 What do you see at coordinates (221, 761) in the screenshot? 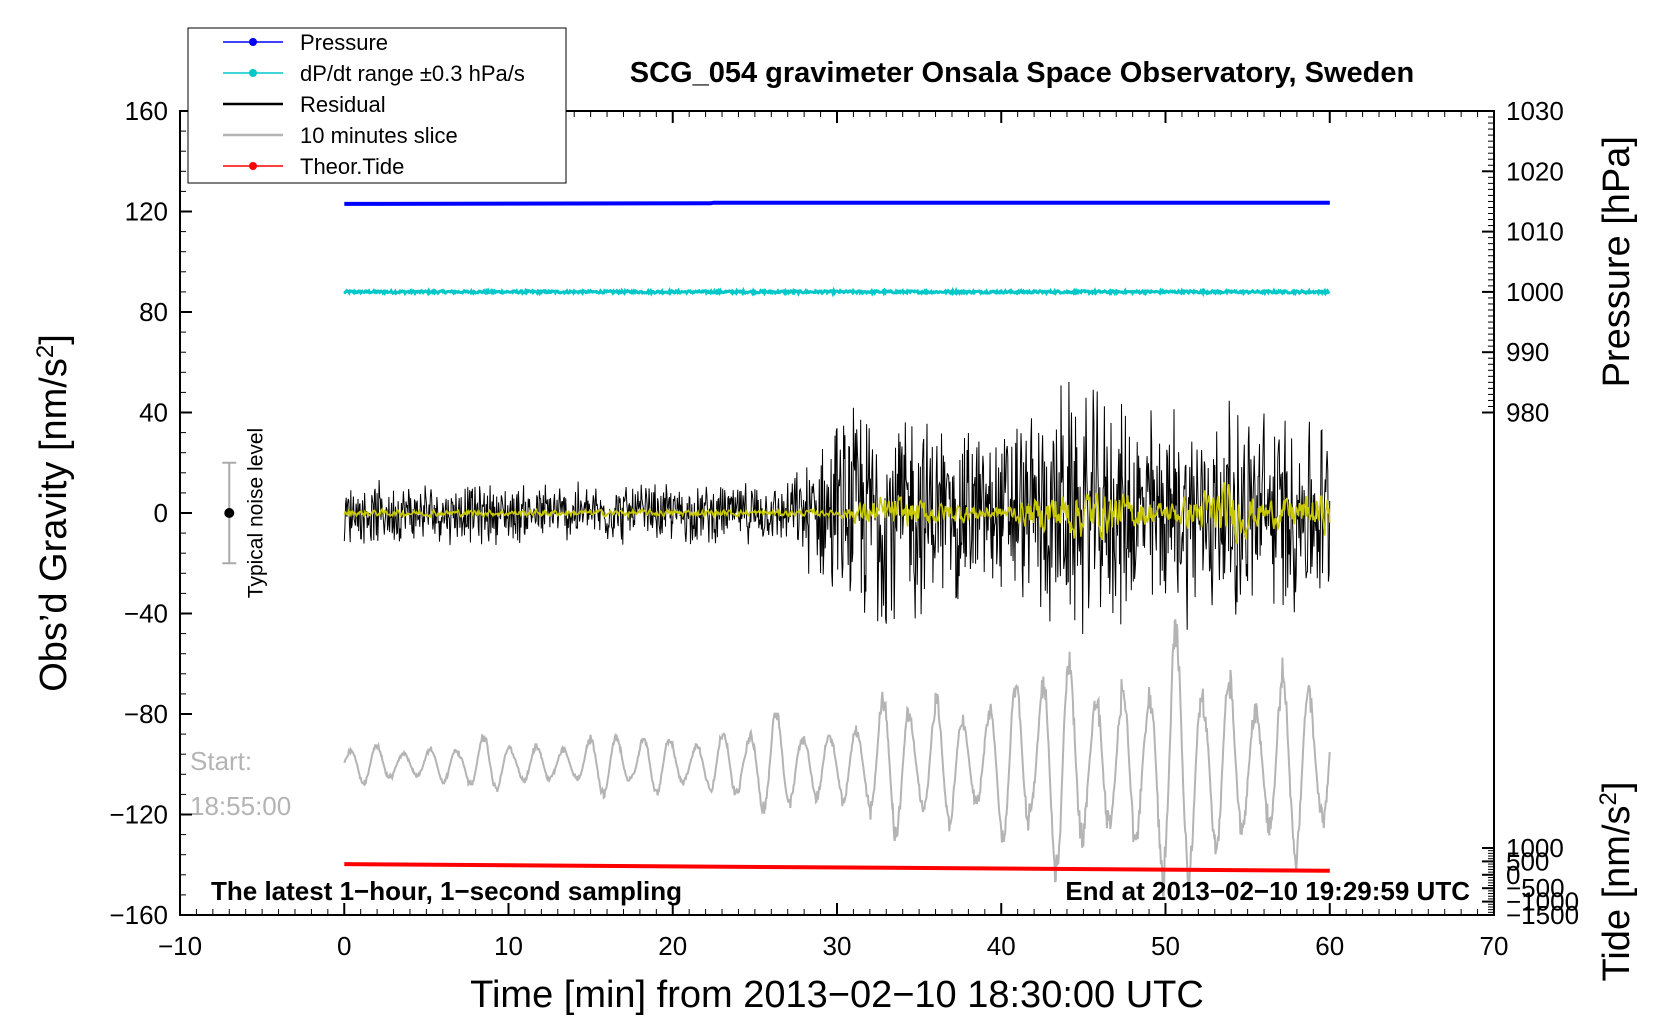
I see `start-label: Start:` at bounding box center [221, 761].